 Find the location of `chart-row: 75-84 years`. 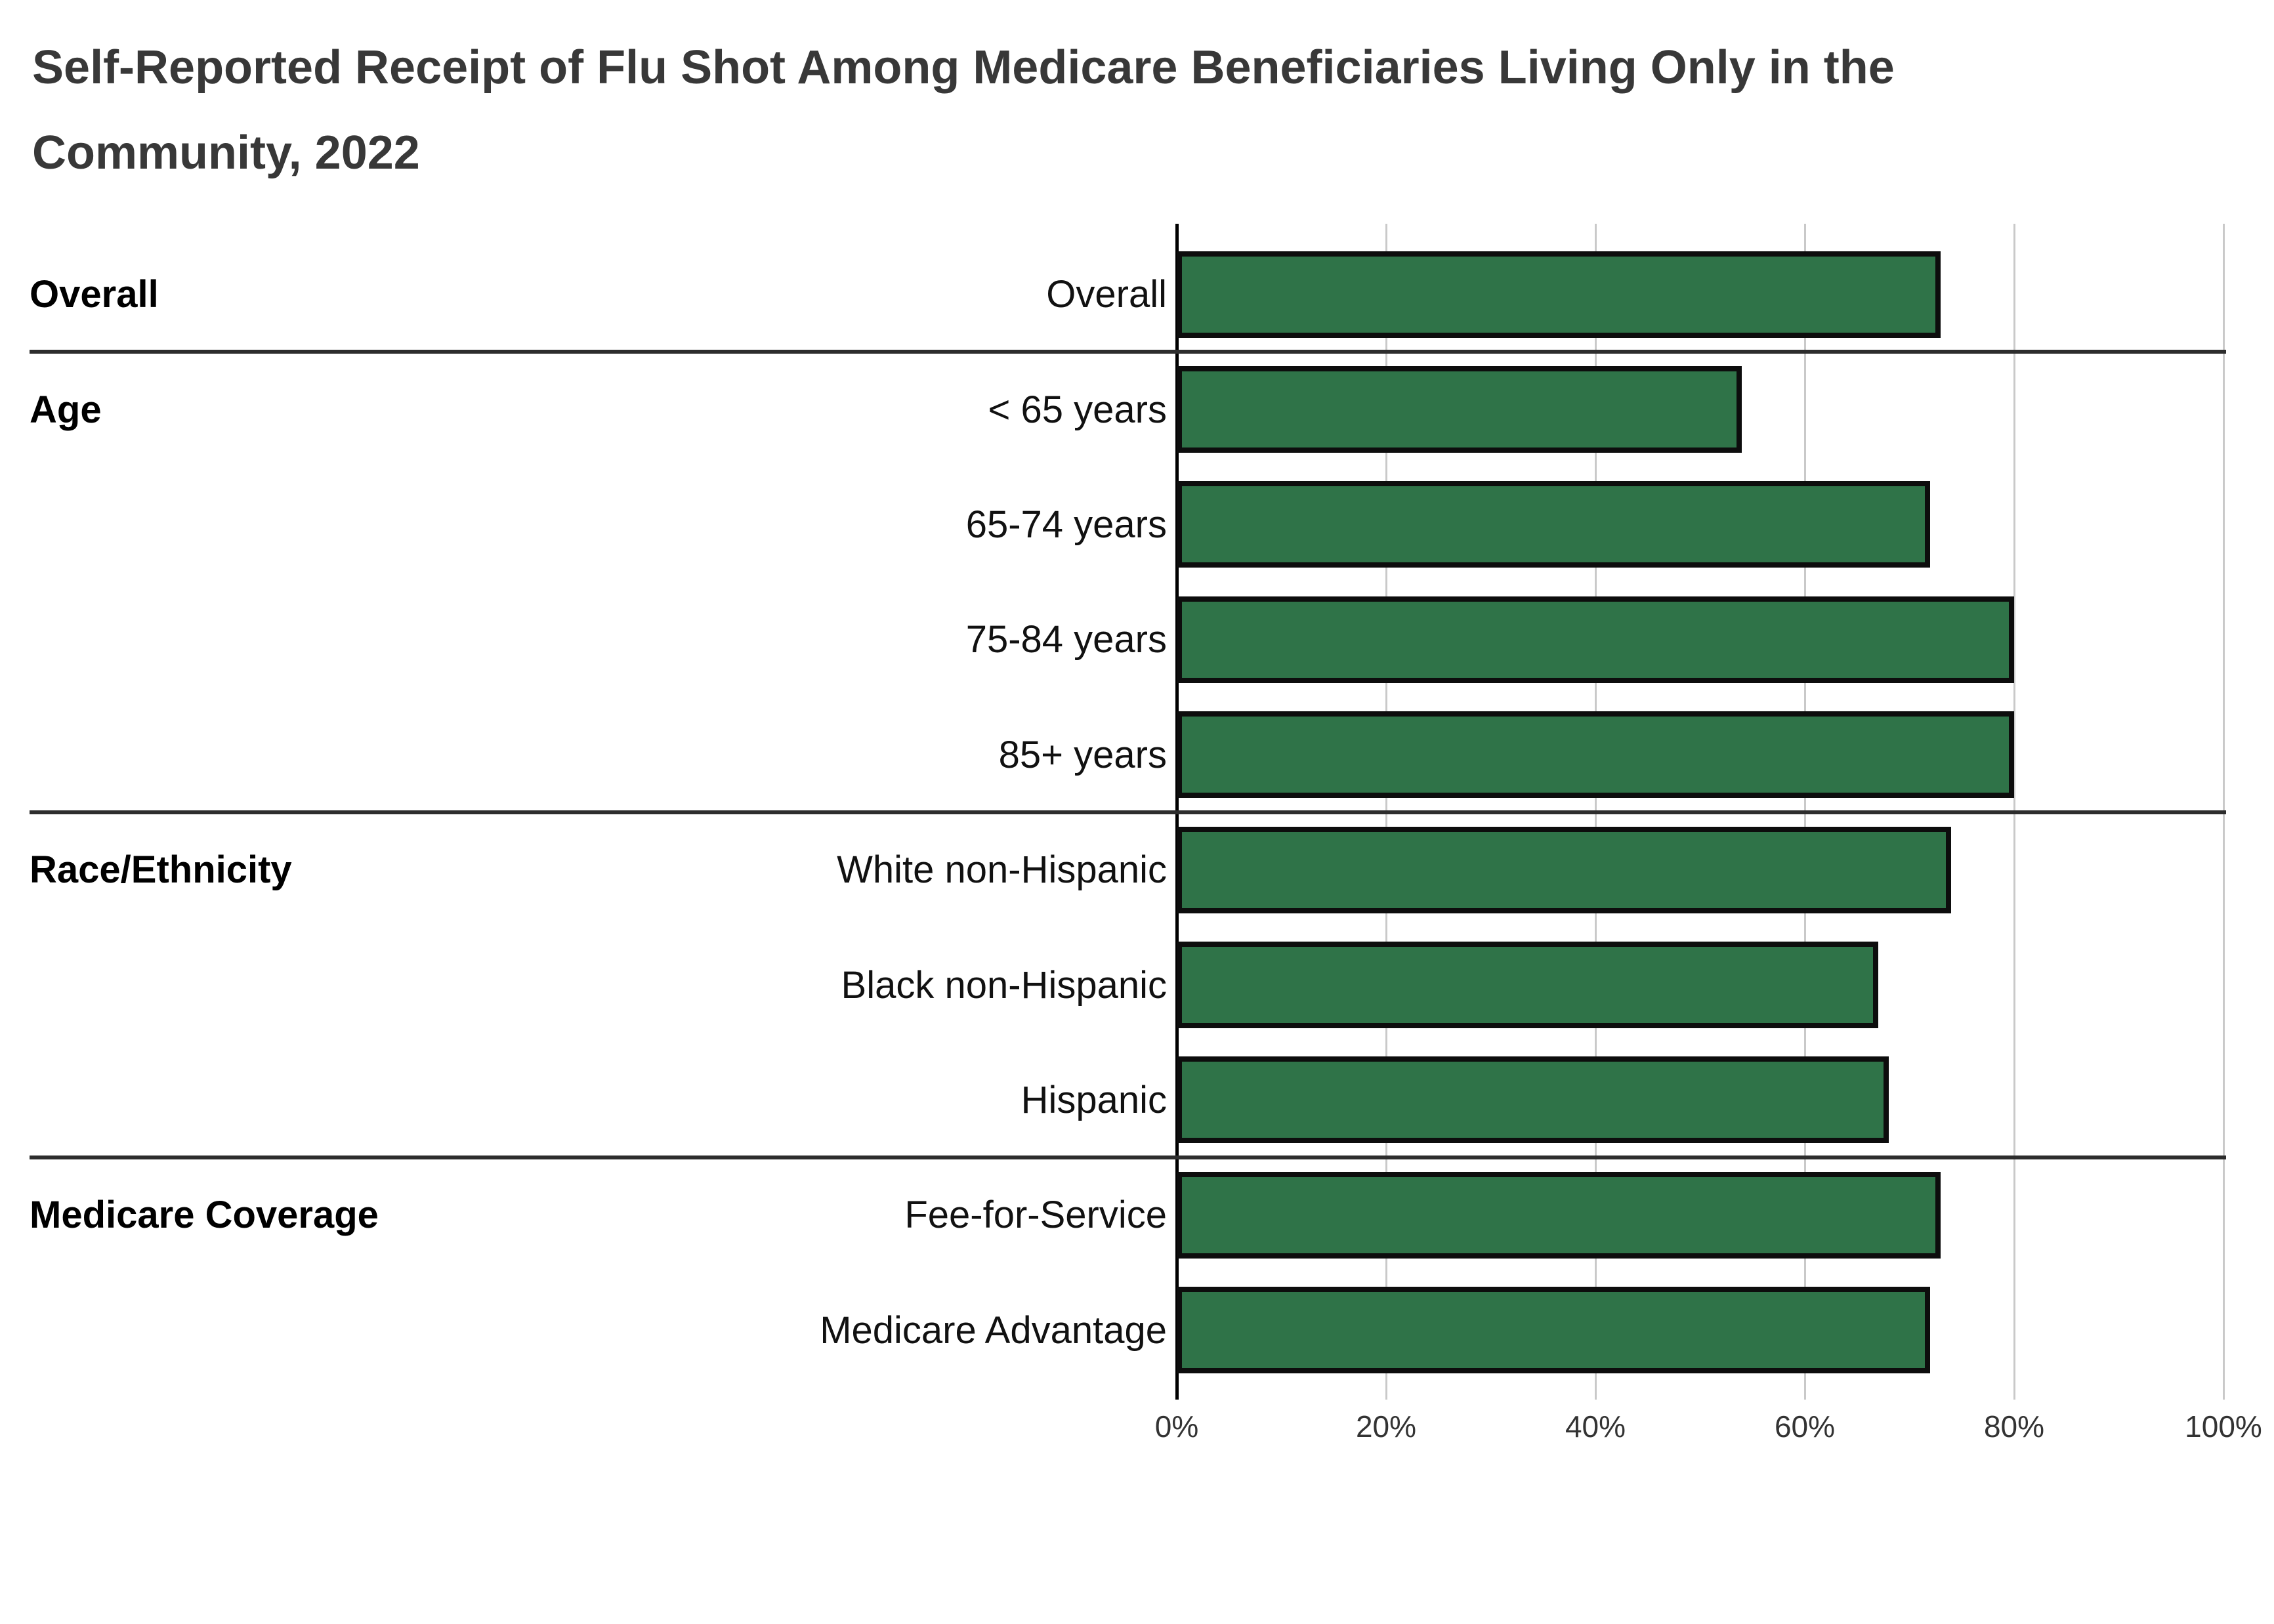

chart-row: 75-84 years is located at coordinates (1137, 639).